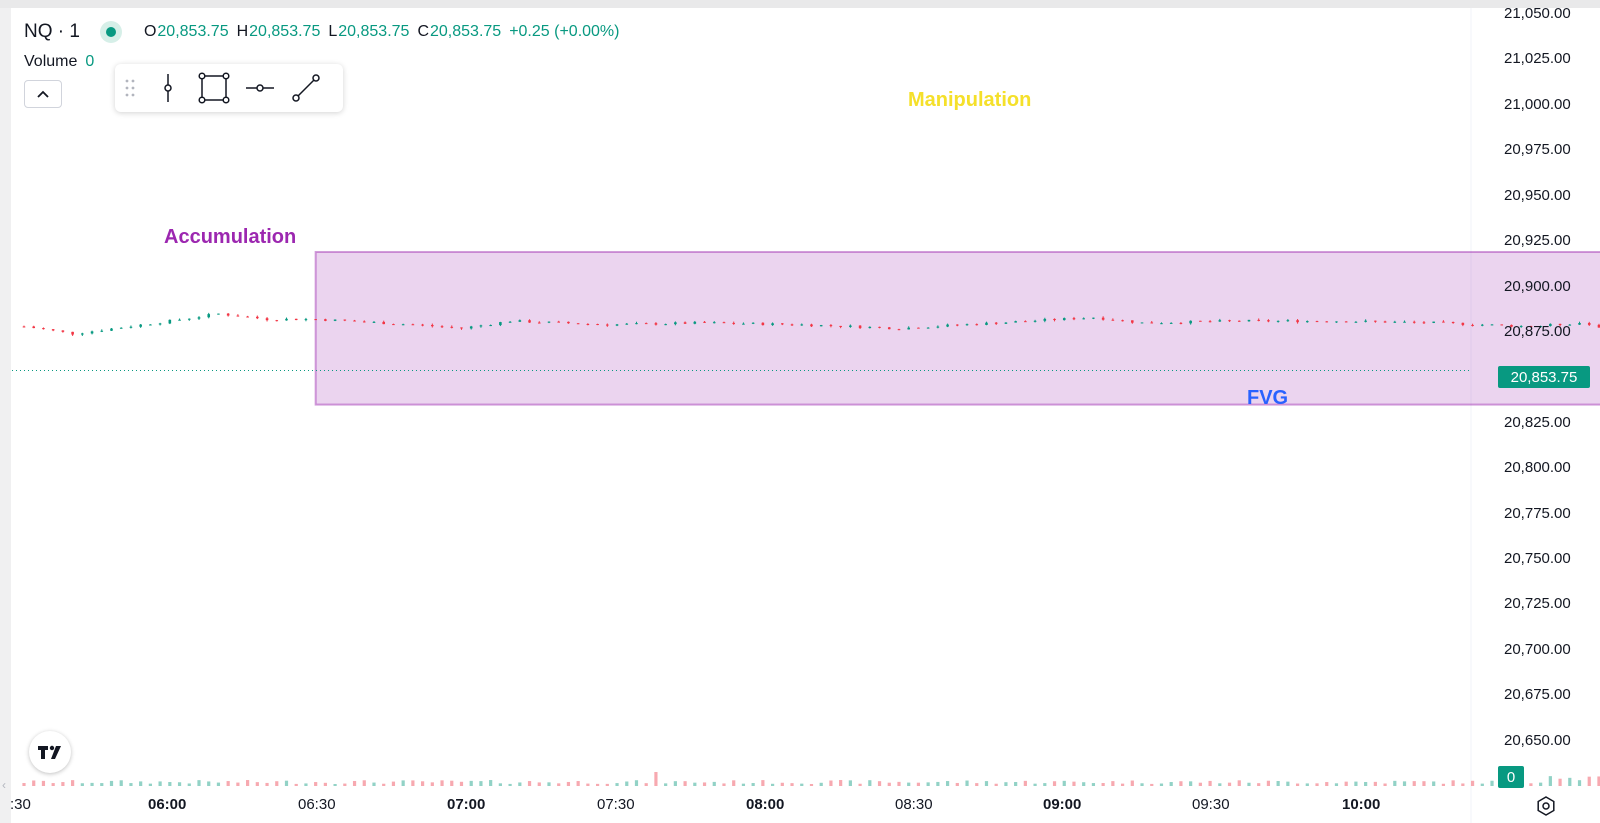 The image size is (1600, 823). Describe the element at coordinates (1361, 804) in the screenshot. I see `time-axis-label: 10:00` at that location.